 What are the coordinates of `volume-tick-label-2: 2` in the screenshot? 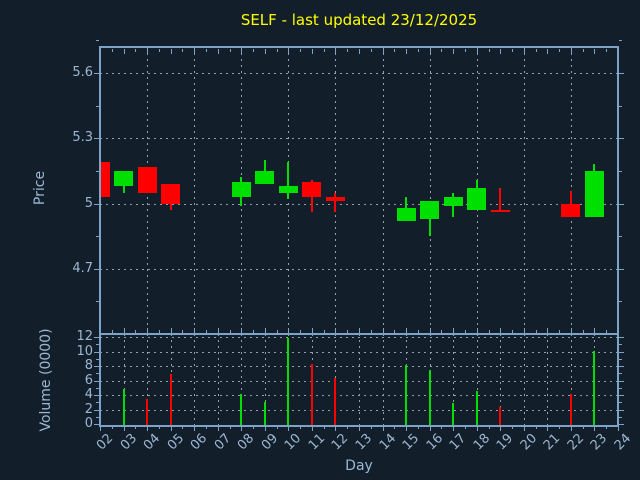 It's located at (88, 409).